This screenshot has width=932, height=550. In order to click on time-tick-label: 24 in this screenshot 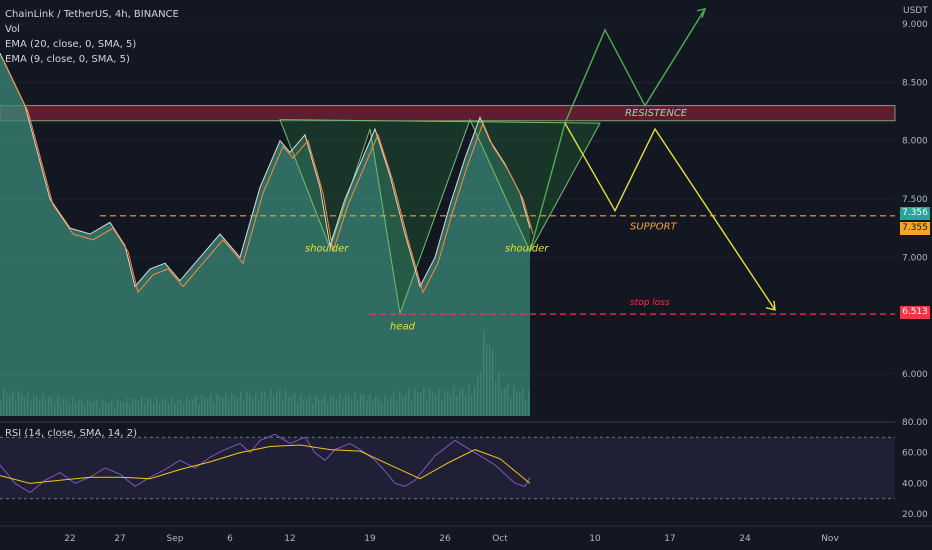, I will do `click(745, 539)`.